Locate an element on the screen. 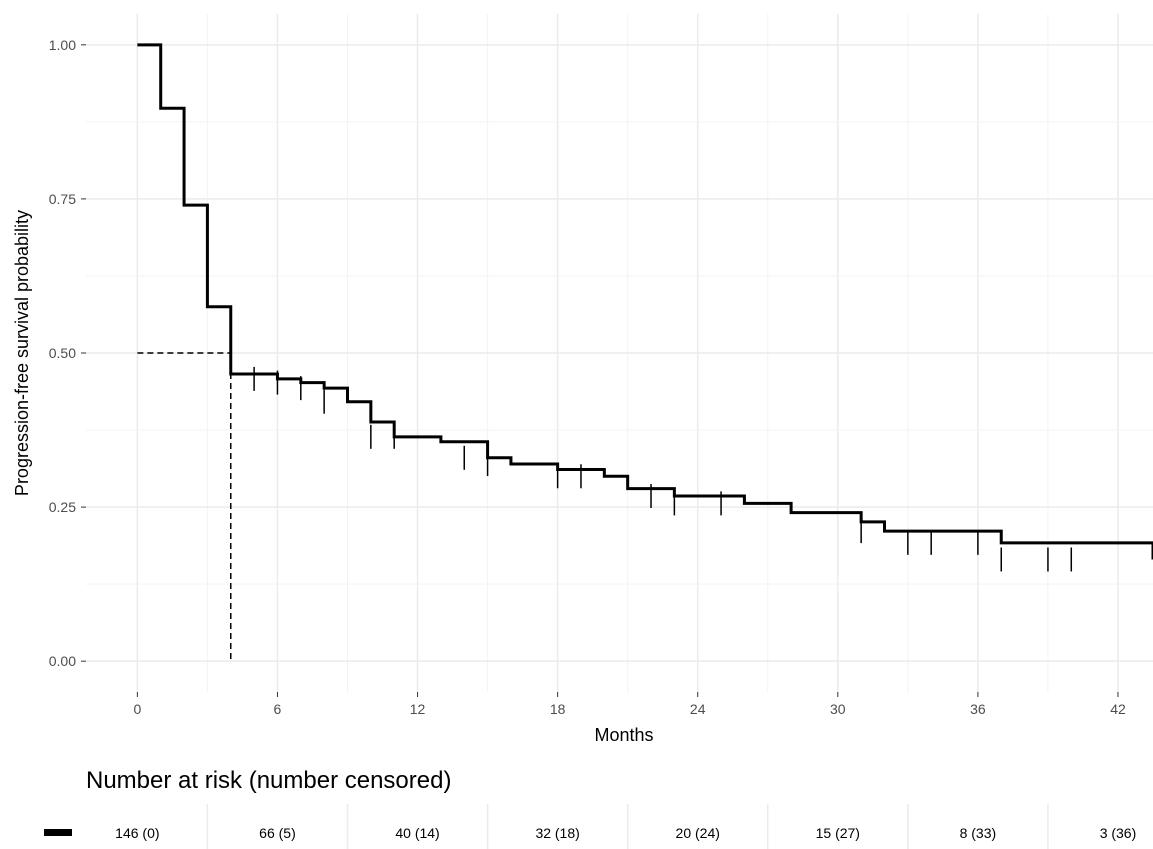 The height and width of the screenshot is (849, 1153). risk-table-value: 15 (27) is located at coordinates (838, 833).